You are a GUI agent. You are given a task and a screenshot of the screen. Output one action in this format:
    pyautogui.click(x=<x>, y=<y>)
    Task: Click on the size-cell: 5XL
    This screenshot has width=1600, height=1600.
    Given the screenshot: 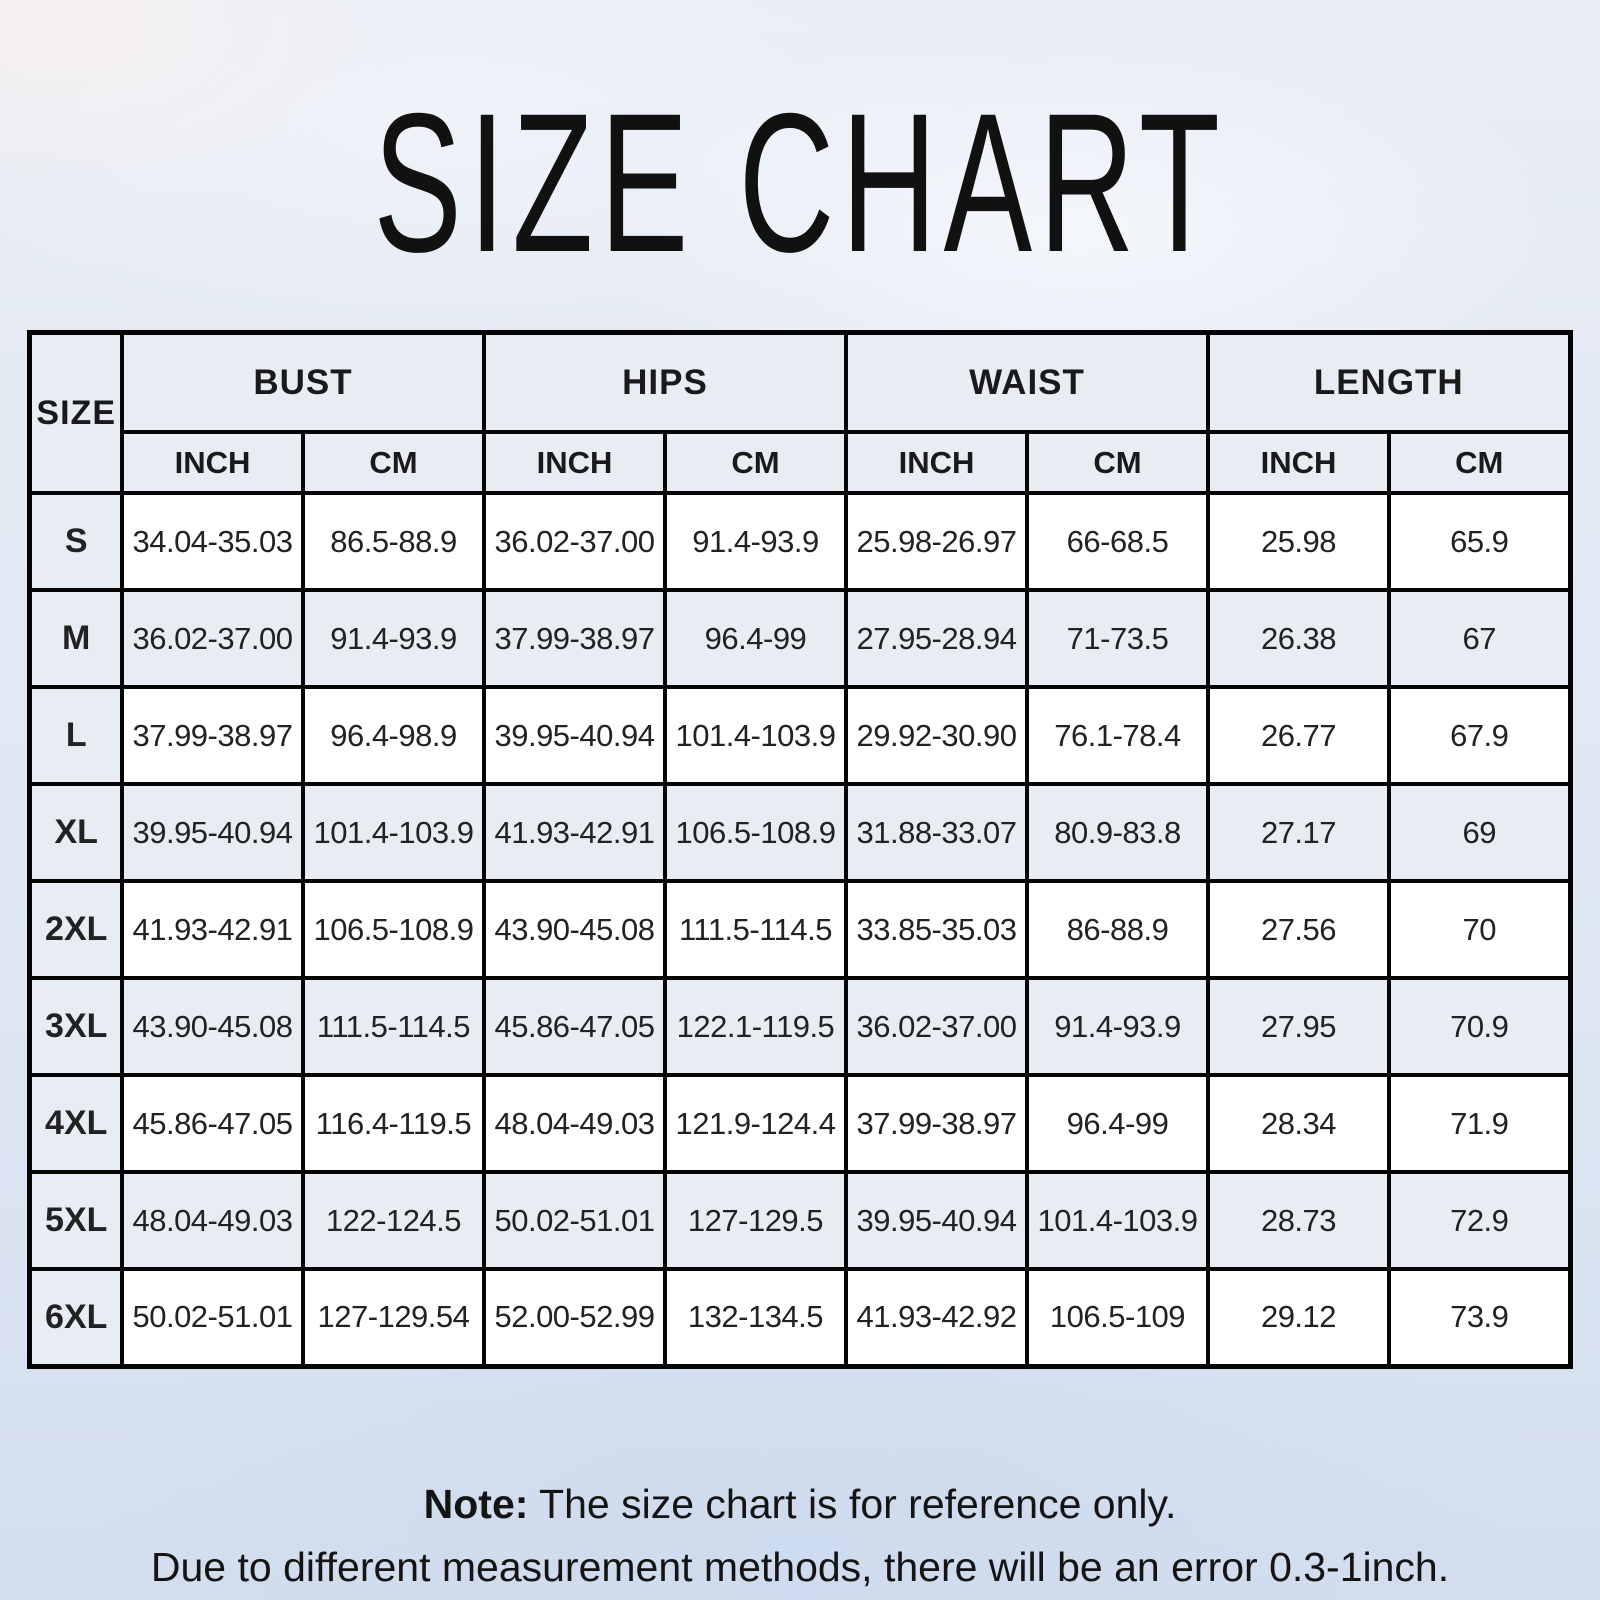 What is the action you would take?
    pyautogui.click(x=75, y=1220)
    